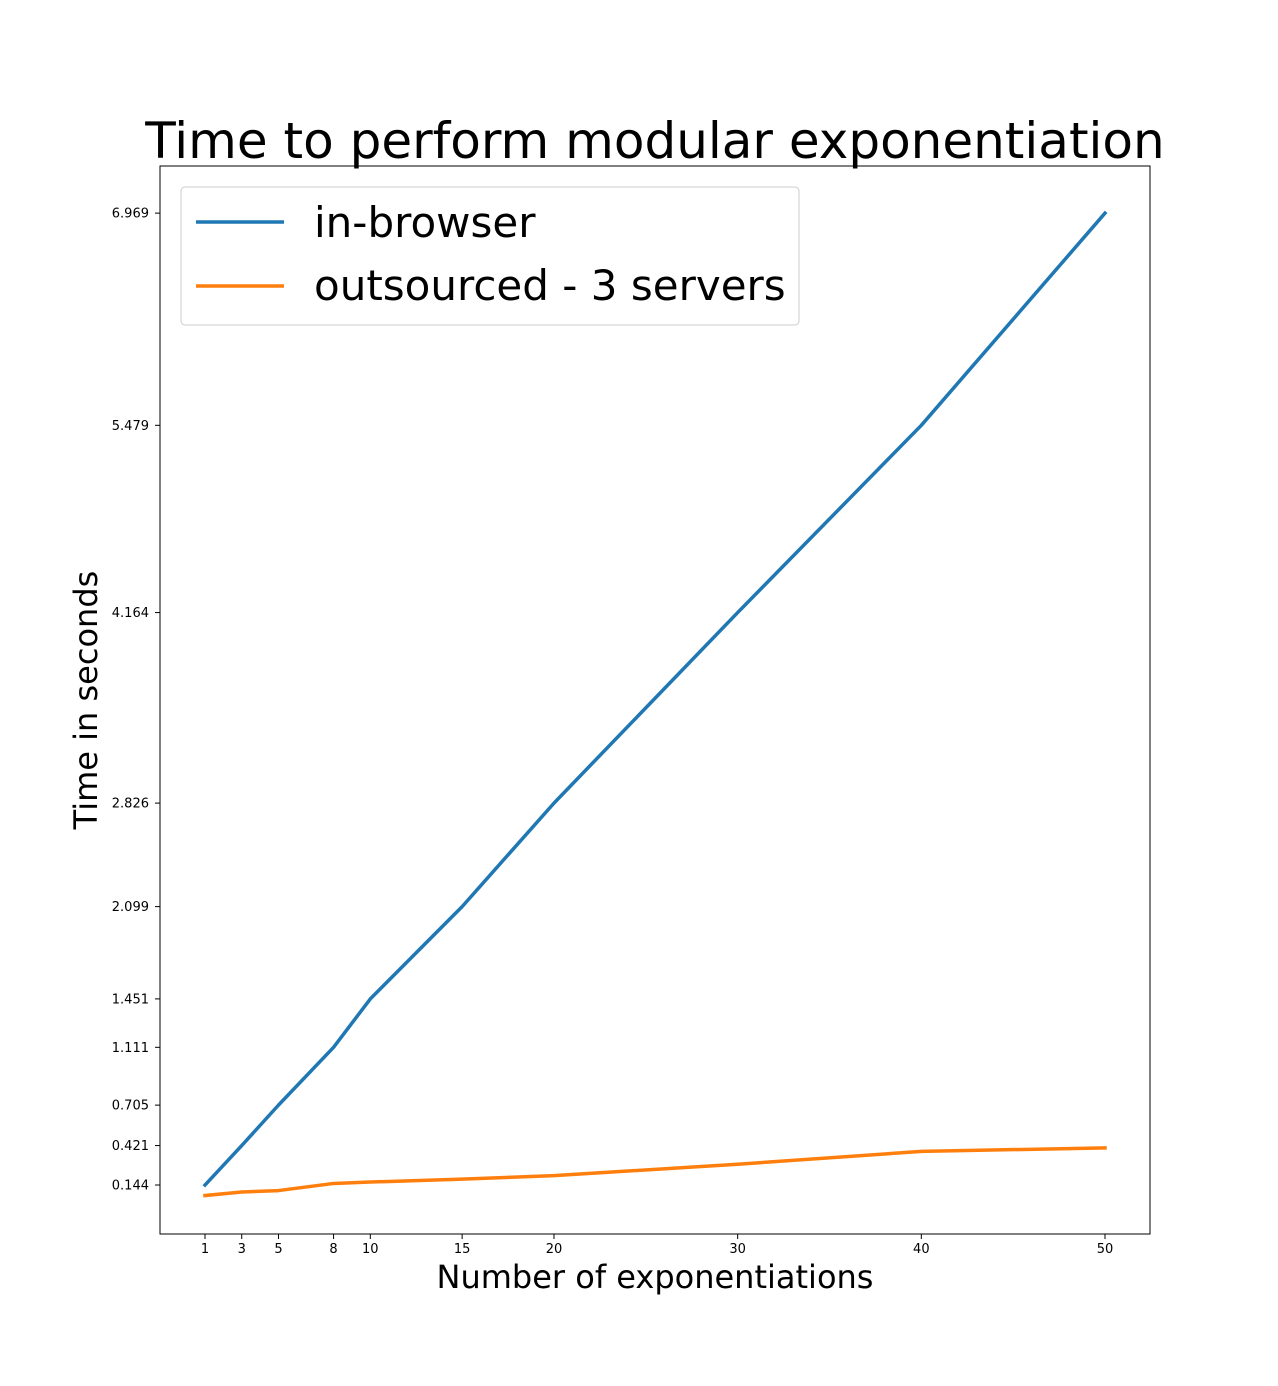 The width and height of the screenshot is (1278, 1386). What do you see at coordinates (130, 1048) in the screenshot?
I see `y-tick-label: 1.111` at bounding box center [130, 1048].